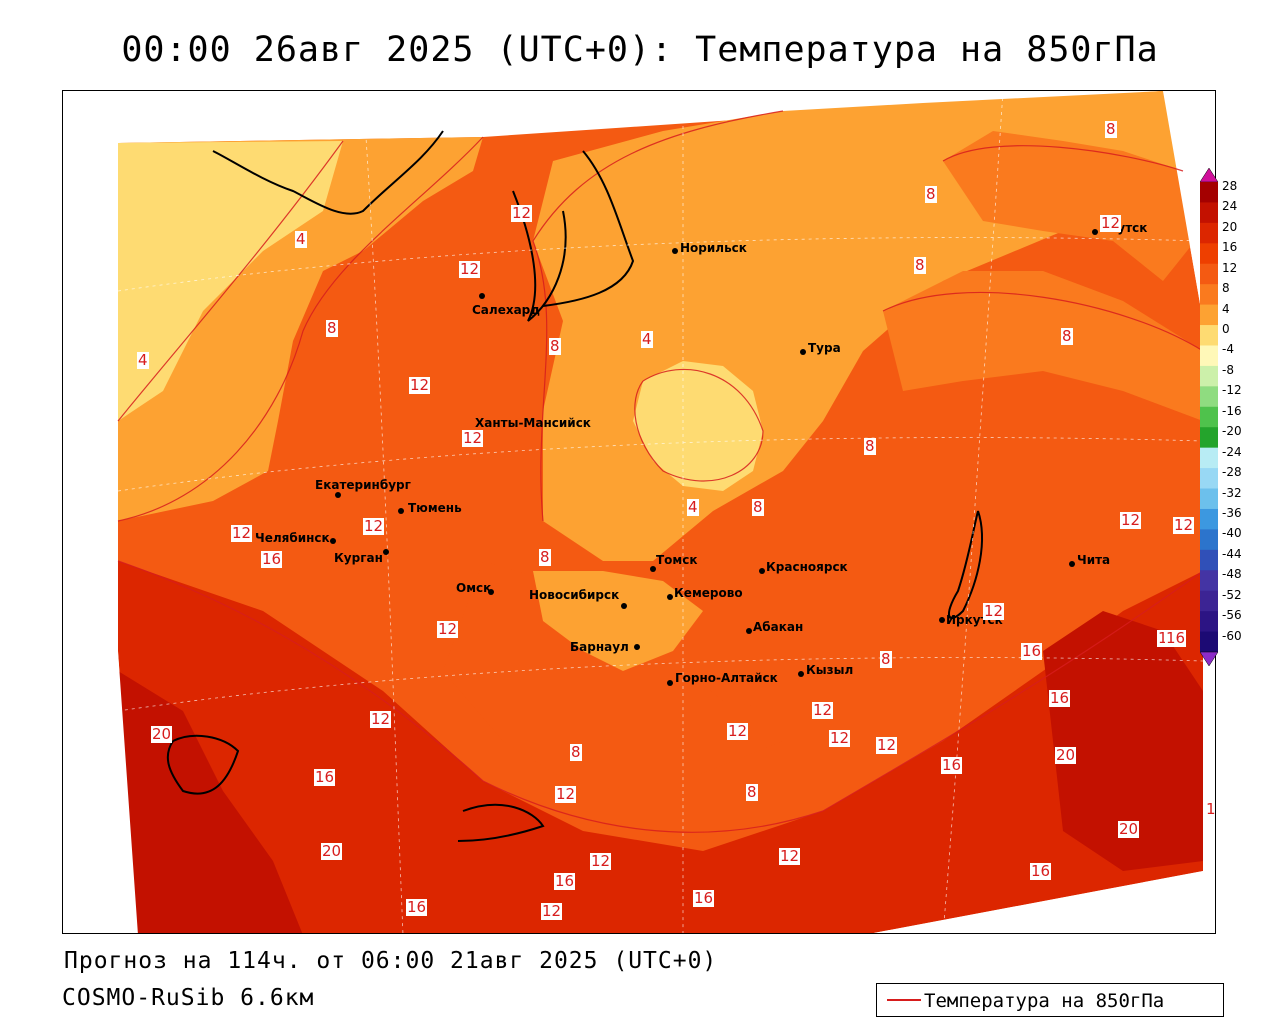 This screenshot has height=1024, width=1280. I want to click on colorbar-tick-label: 20, so click(1230, 226).